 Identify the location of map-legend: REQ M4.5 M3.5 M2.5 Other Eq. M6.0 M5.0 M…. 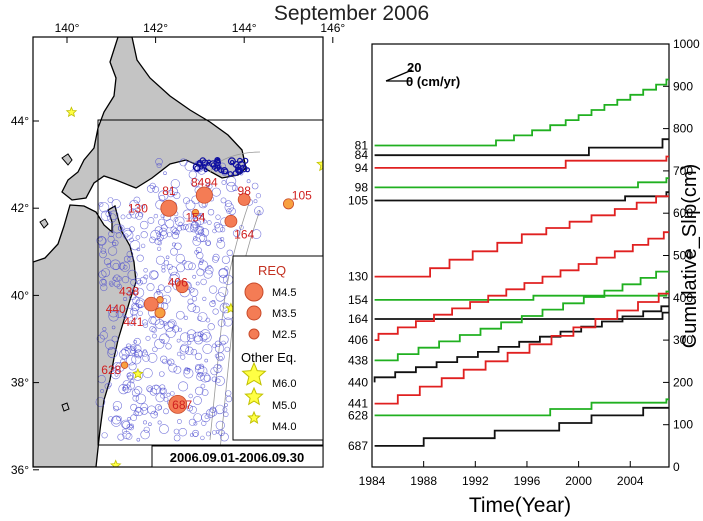
(278, 348).